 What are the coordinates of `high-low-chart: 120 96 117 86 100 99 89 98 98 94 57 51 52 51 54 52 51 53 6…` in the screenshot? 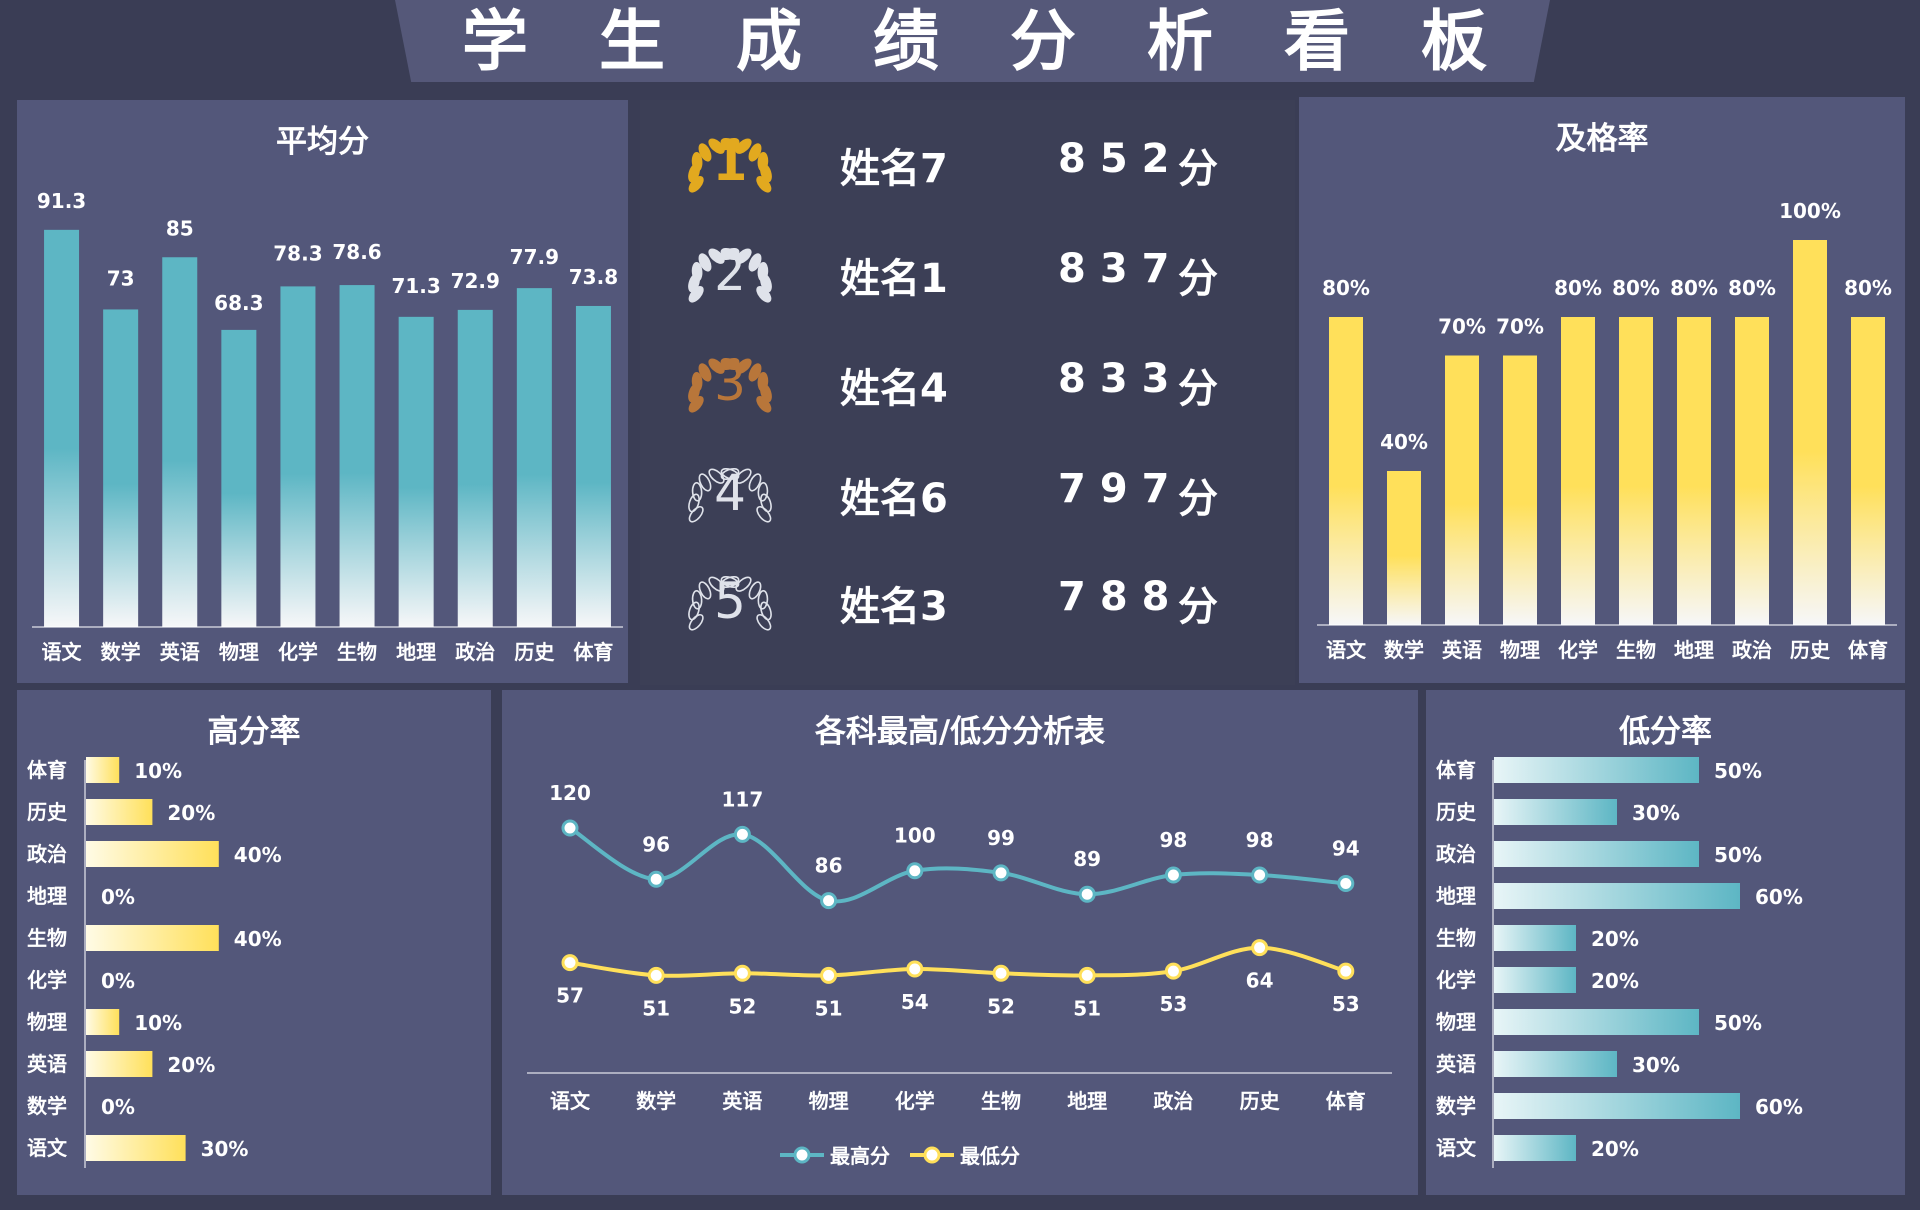 It's located at (959, 974).